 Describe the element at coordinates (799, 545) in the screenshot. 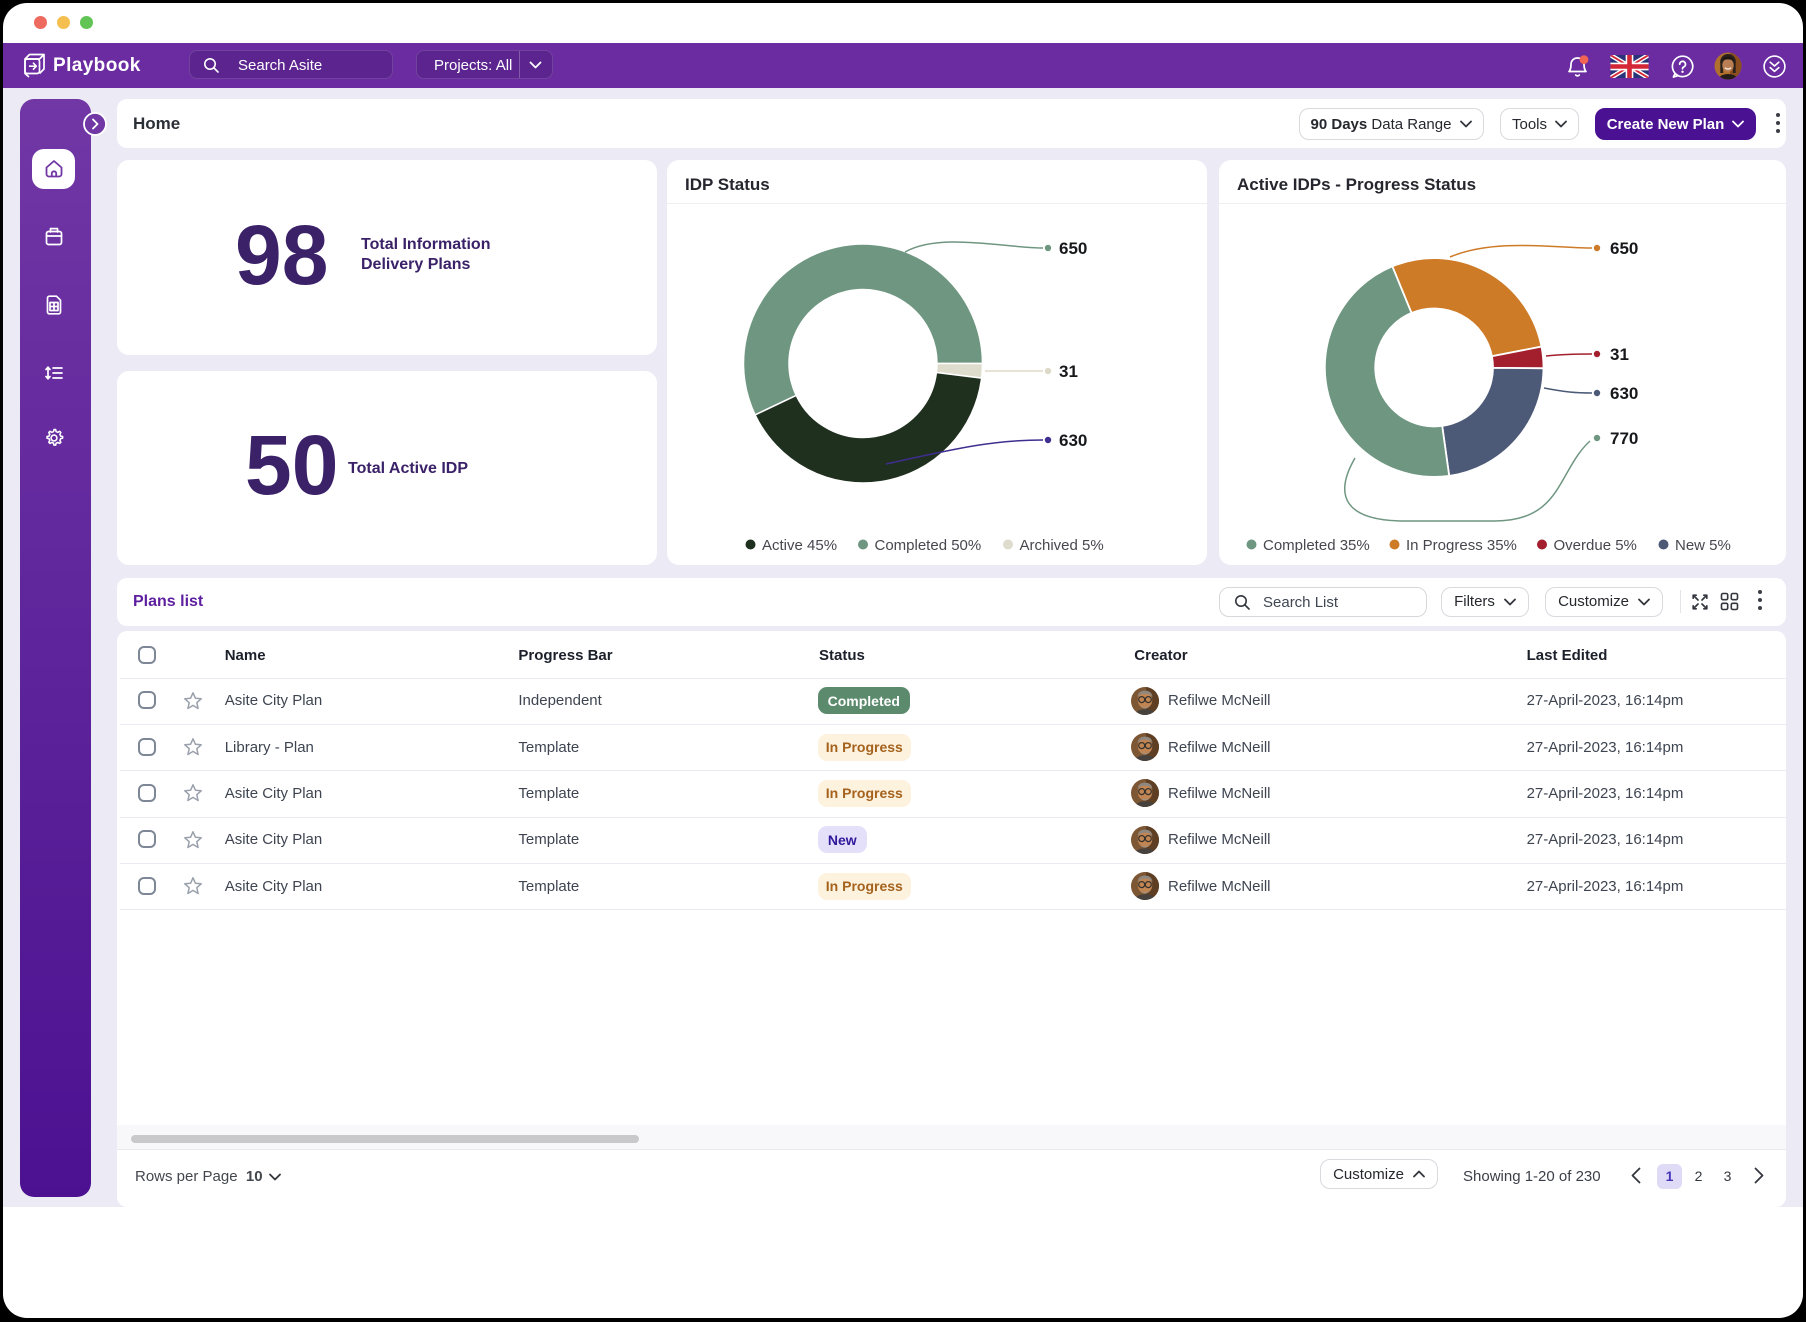

I see `svg-text: Active 45%` at that location.